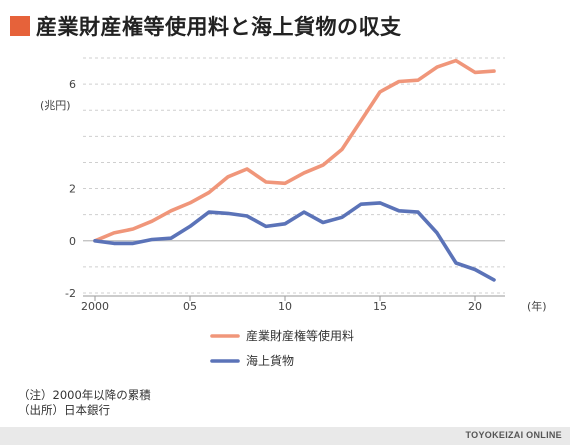 The width and height of the screenshot is (570, 445). I want to click on x-unit-label: (年), so click(537, 306).